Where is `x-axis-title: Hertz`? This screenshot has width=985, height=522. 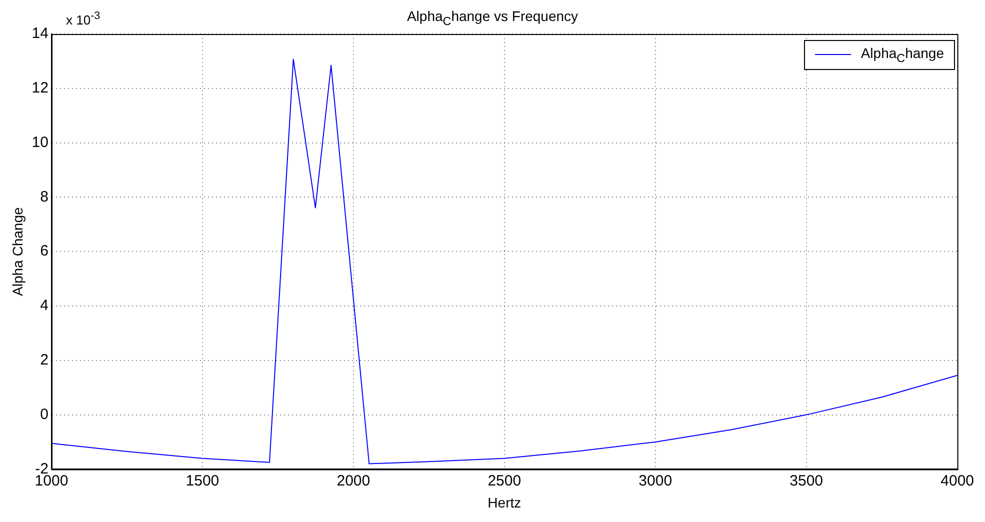 x-axis-title: Hertz is located at coordinates (505, 502).